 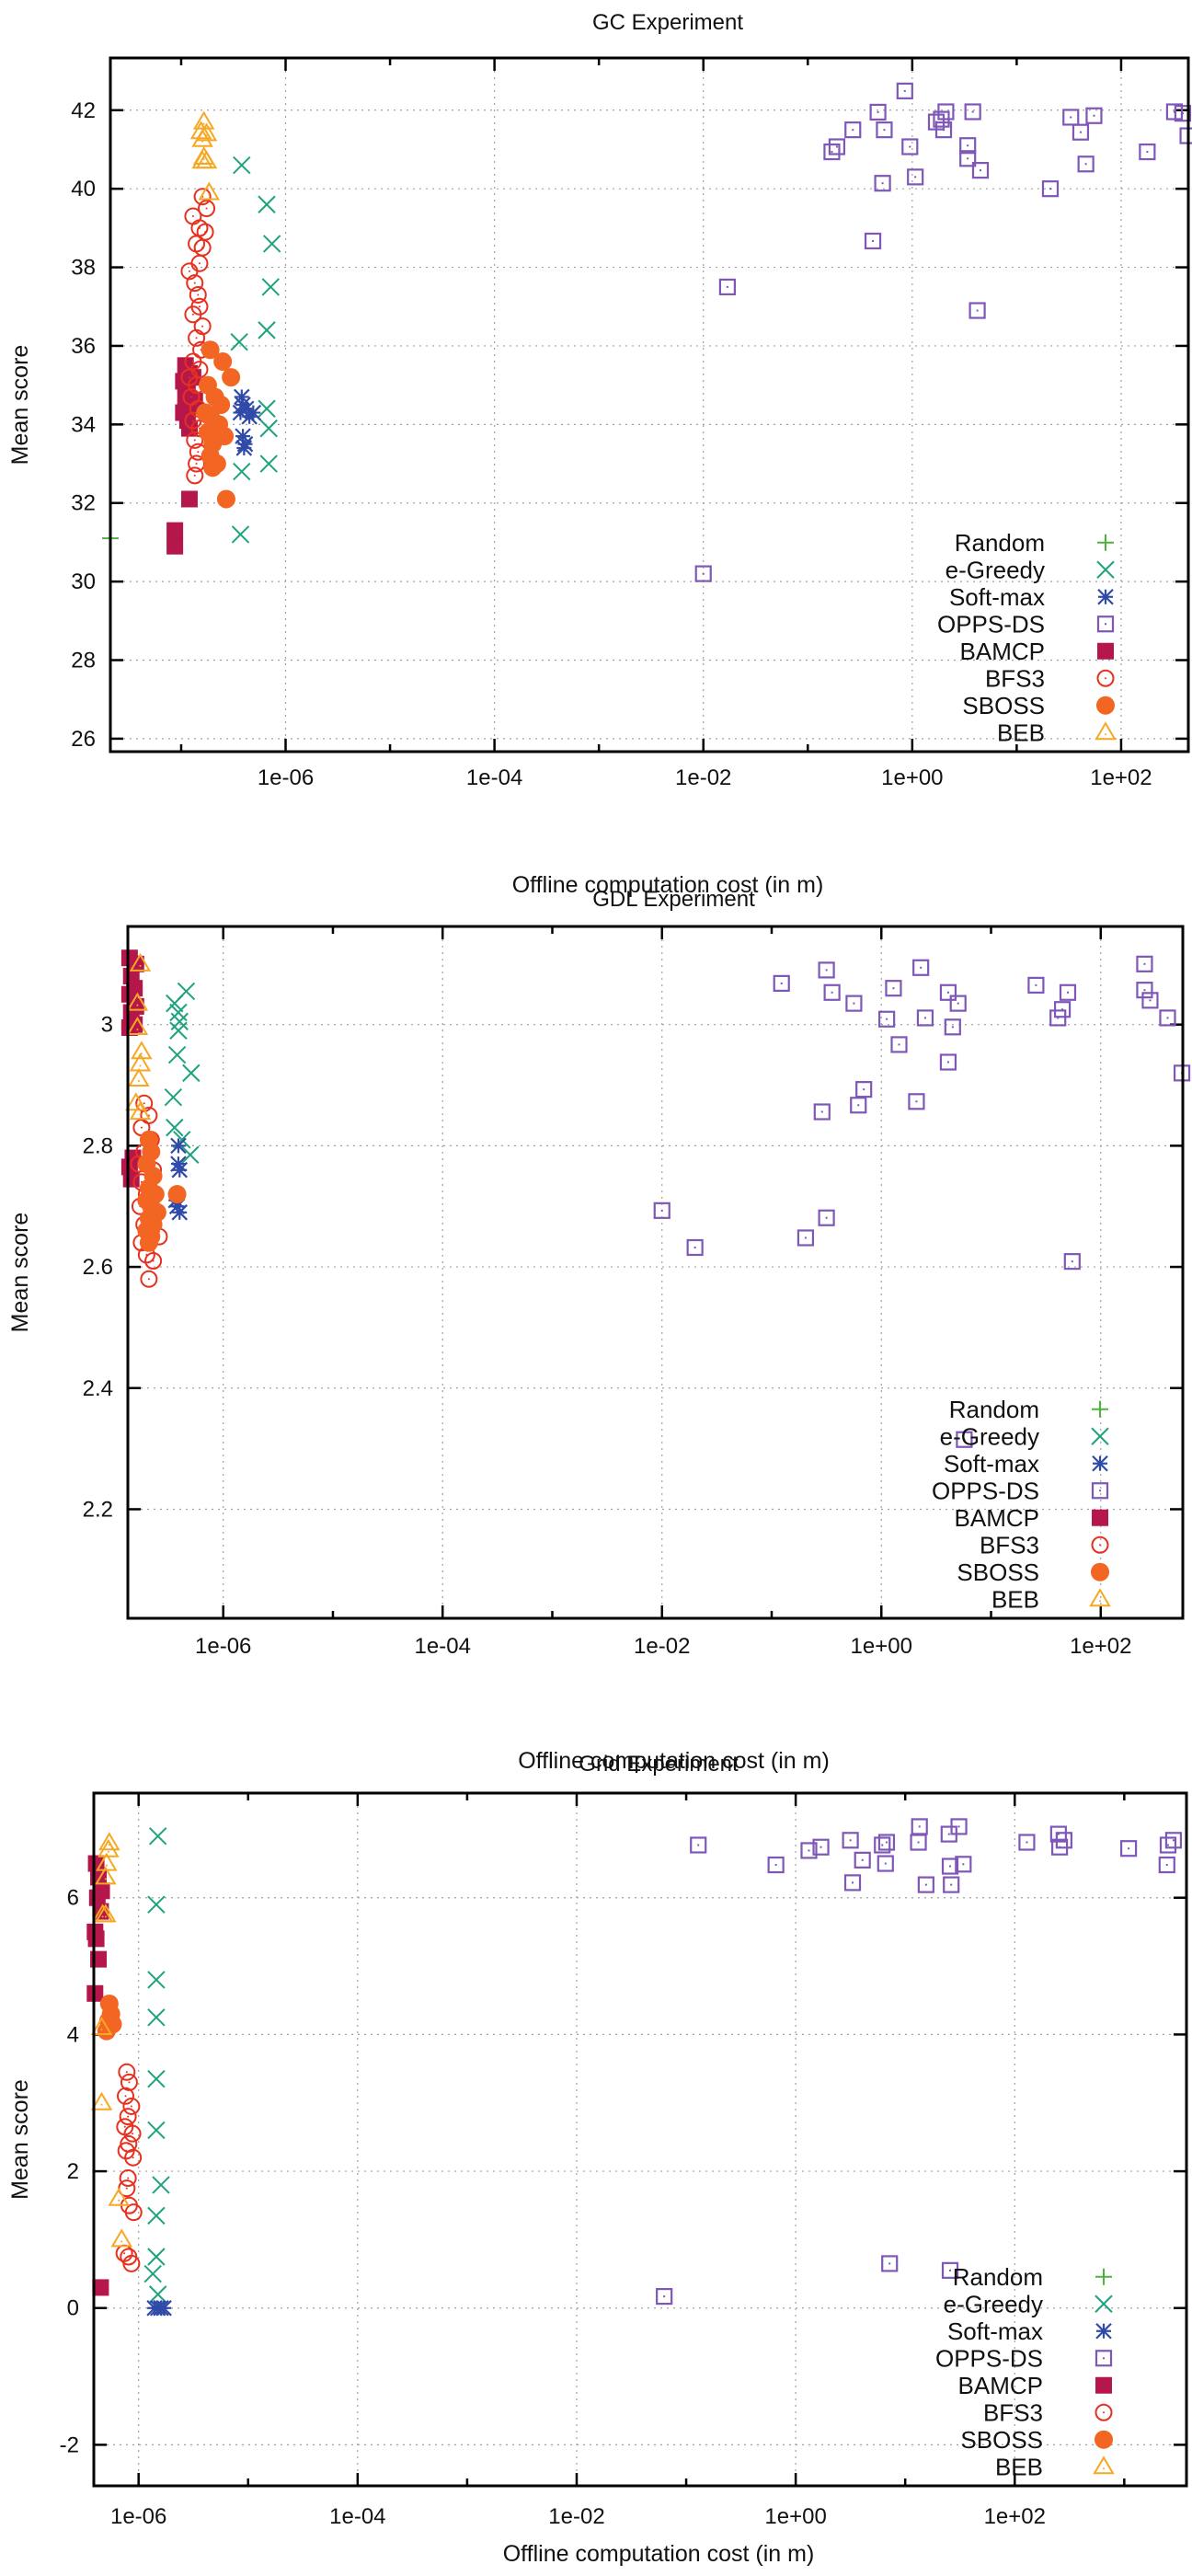 I want to click on legend-symbol-plus-icon, so click(x=1100, y=1409).